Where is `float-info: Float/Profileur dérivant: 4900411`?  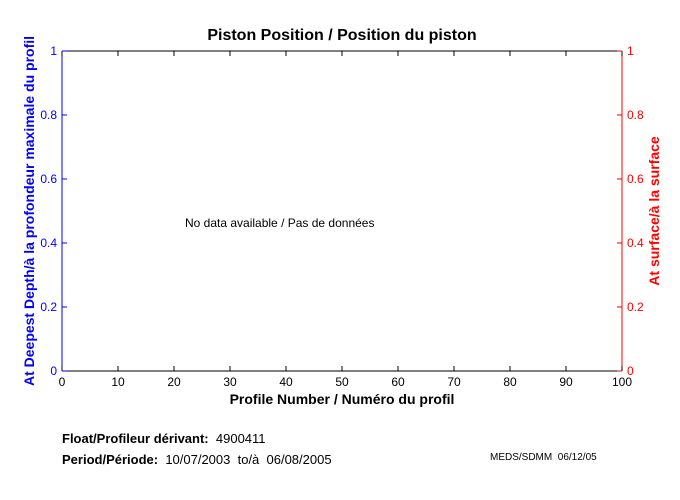 float-info: Float/Profileur dérivant: 4900411 is located at coordinates (164, 438).